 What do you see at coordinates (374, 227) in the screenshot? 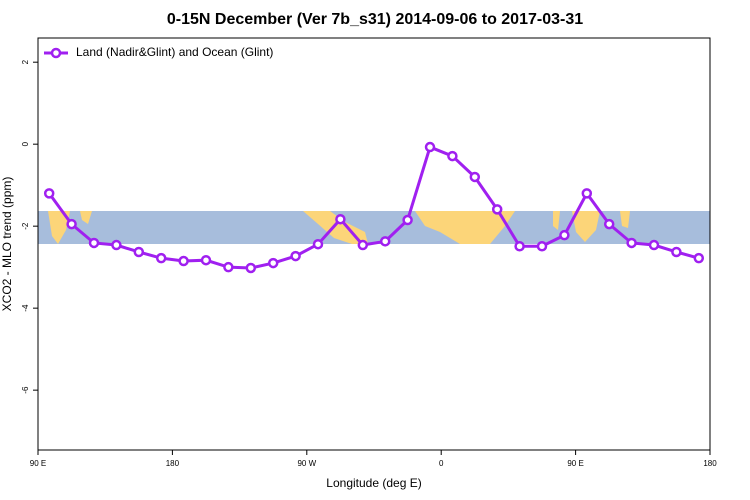
I see `map-band` at bounding box center [374, 227].